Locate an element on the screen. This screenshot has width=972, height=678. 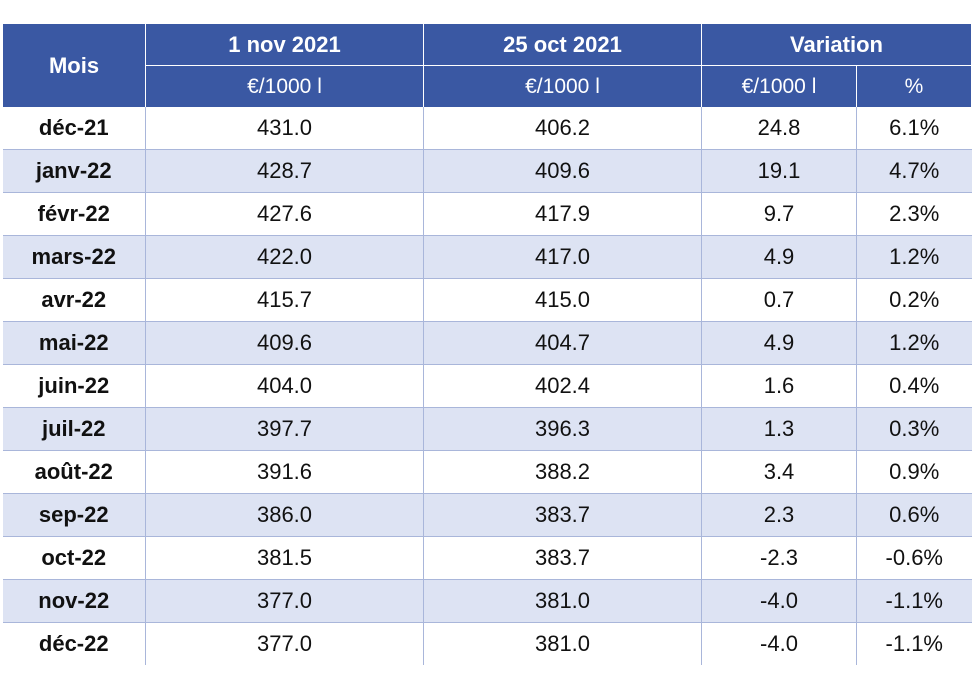
value-nov-cell: 428.7 is located at coordinates (284, 171).